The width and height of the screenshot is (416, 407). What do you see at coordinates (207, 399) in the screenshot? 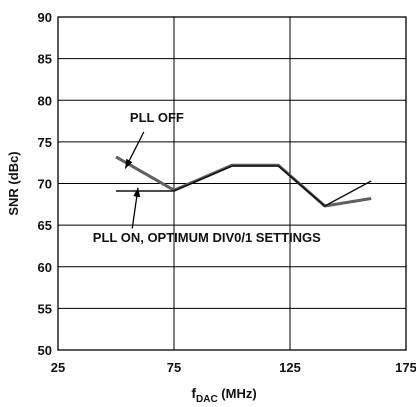
I see `x-axis-title-subscript: DAC` at bounding box center [207, 399].